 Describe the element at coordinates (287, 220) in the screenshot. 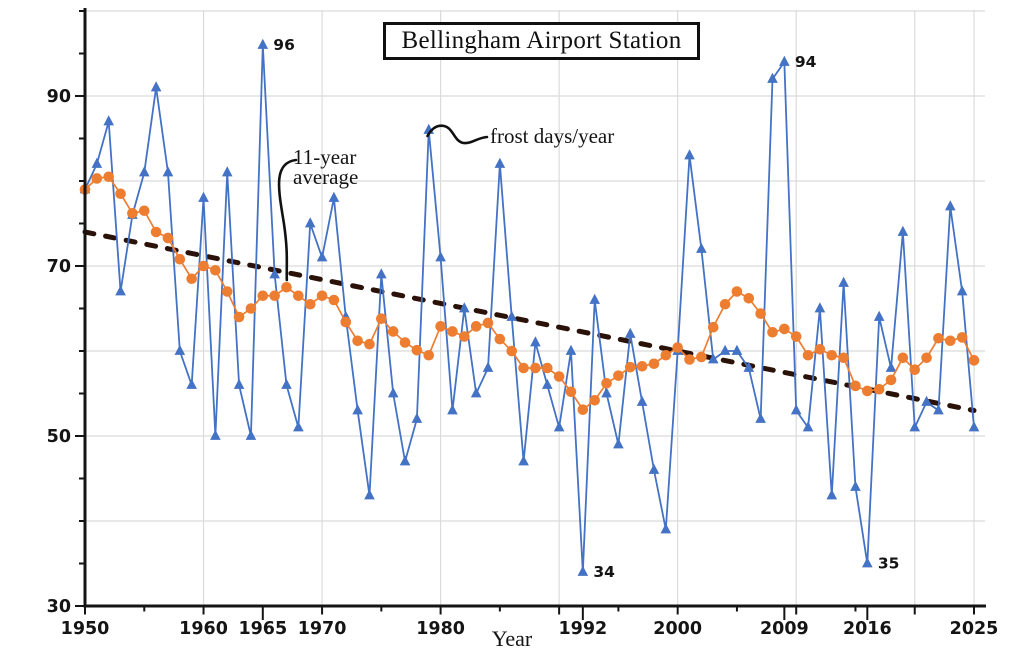

I see `avg-leader-line` at that location.